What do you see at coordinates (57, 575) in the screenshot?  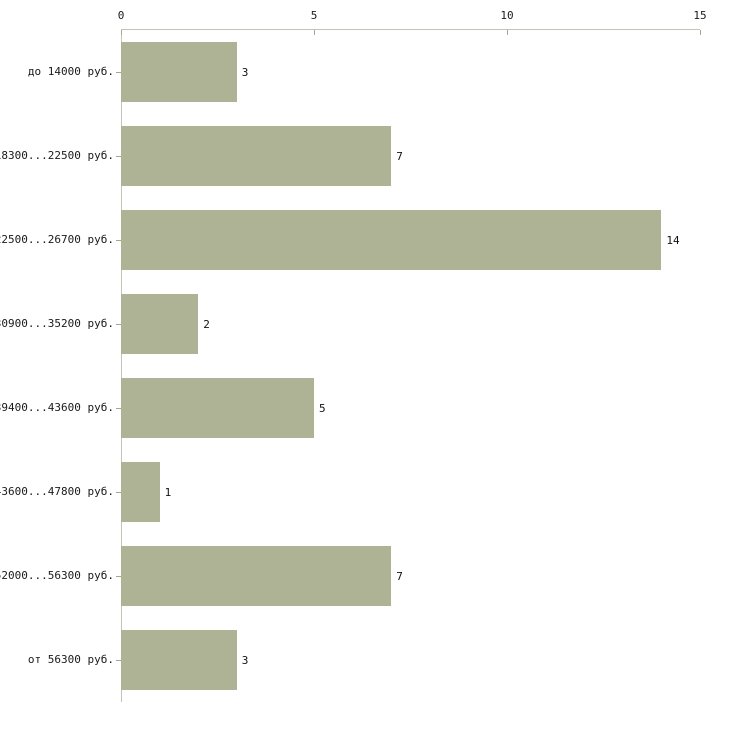 I see `y-axis-category-label: 52000...56300 руб.` at bounding box center [57, 575].